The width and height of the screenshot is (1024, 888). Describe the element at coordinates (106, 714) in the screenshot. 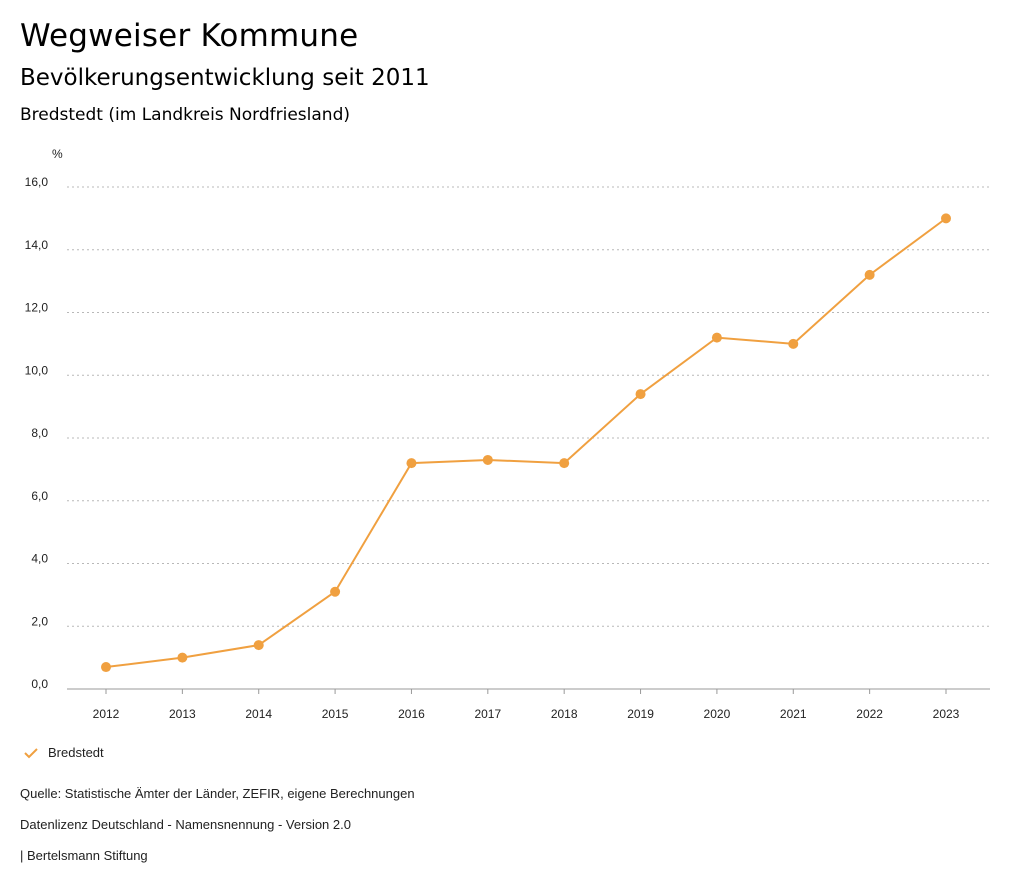

I see `x-tick-label: 2012` at that location.